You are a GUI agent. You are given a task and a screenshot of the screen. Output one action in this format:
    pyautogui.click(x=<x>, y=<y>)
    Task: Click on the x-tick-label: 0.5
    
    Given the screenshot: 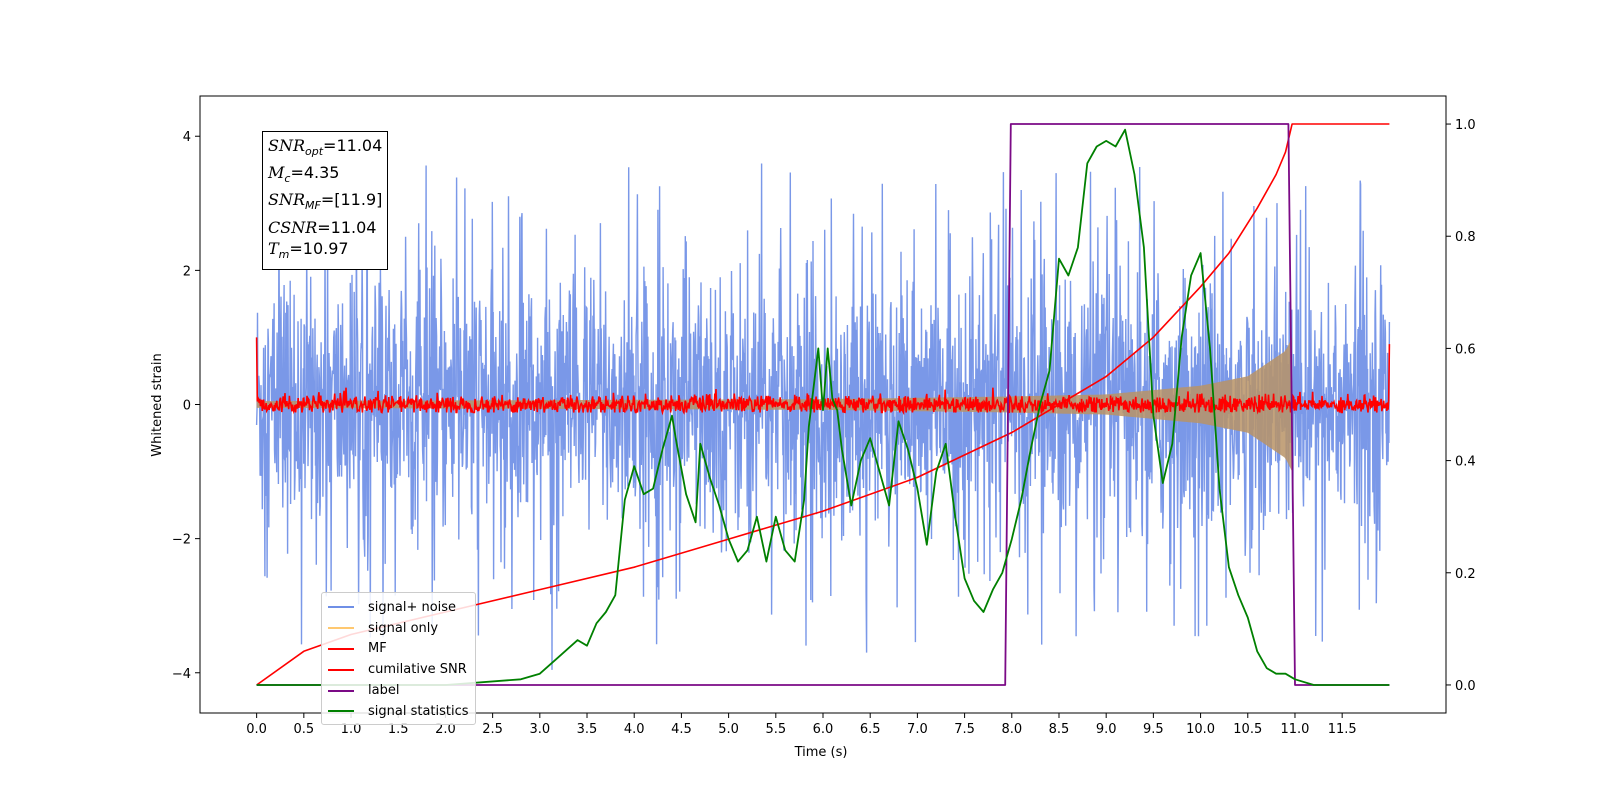 What is the action you would take?
    pyautogui.click(x=303, y=729)
    